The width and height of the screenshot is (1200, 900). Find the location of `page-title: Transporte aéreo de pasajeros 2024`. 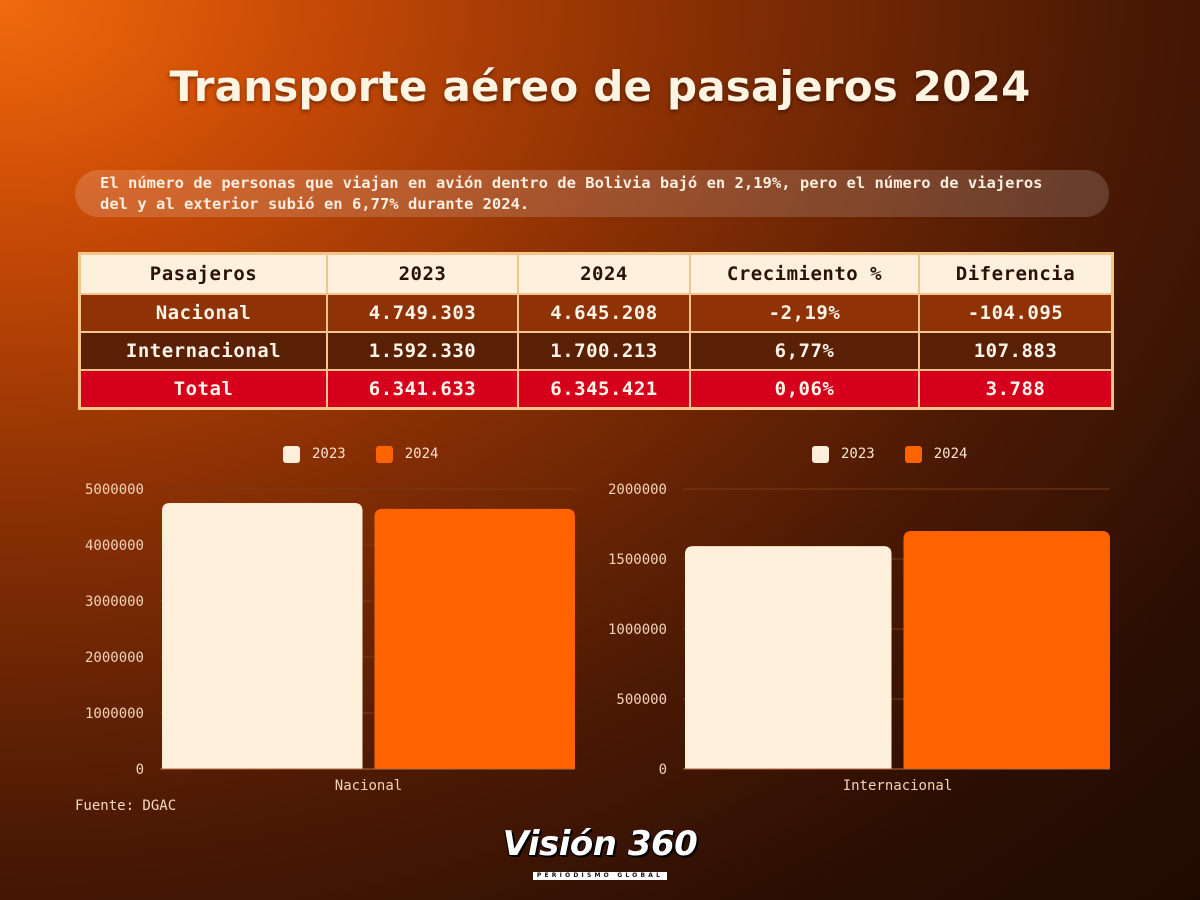

page-title: Transporte aéreo de pasajeros 2024 is located at coordinates (600, 86).